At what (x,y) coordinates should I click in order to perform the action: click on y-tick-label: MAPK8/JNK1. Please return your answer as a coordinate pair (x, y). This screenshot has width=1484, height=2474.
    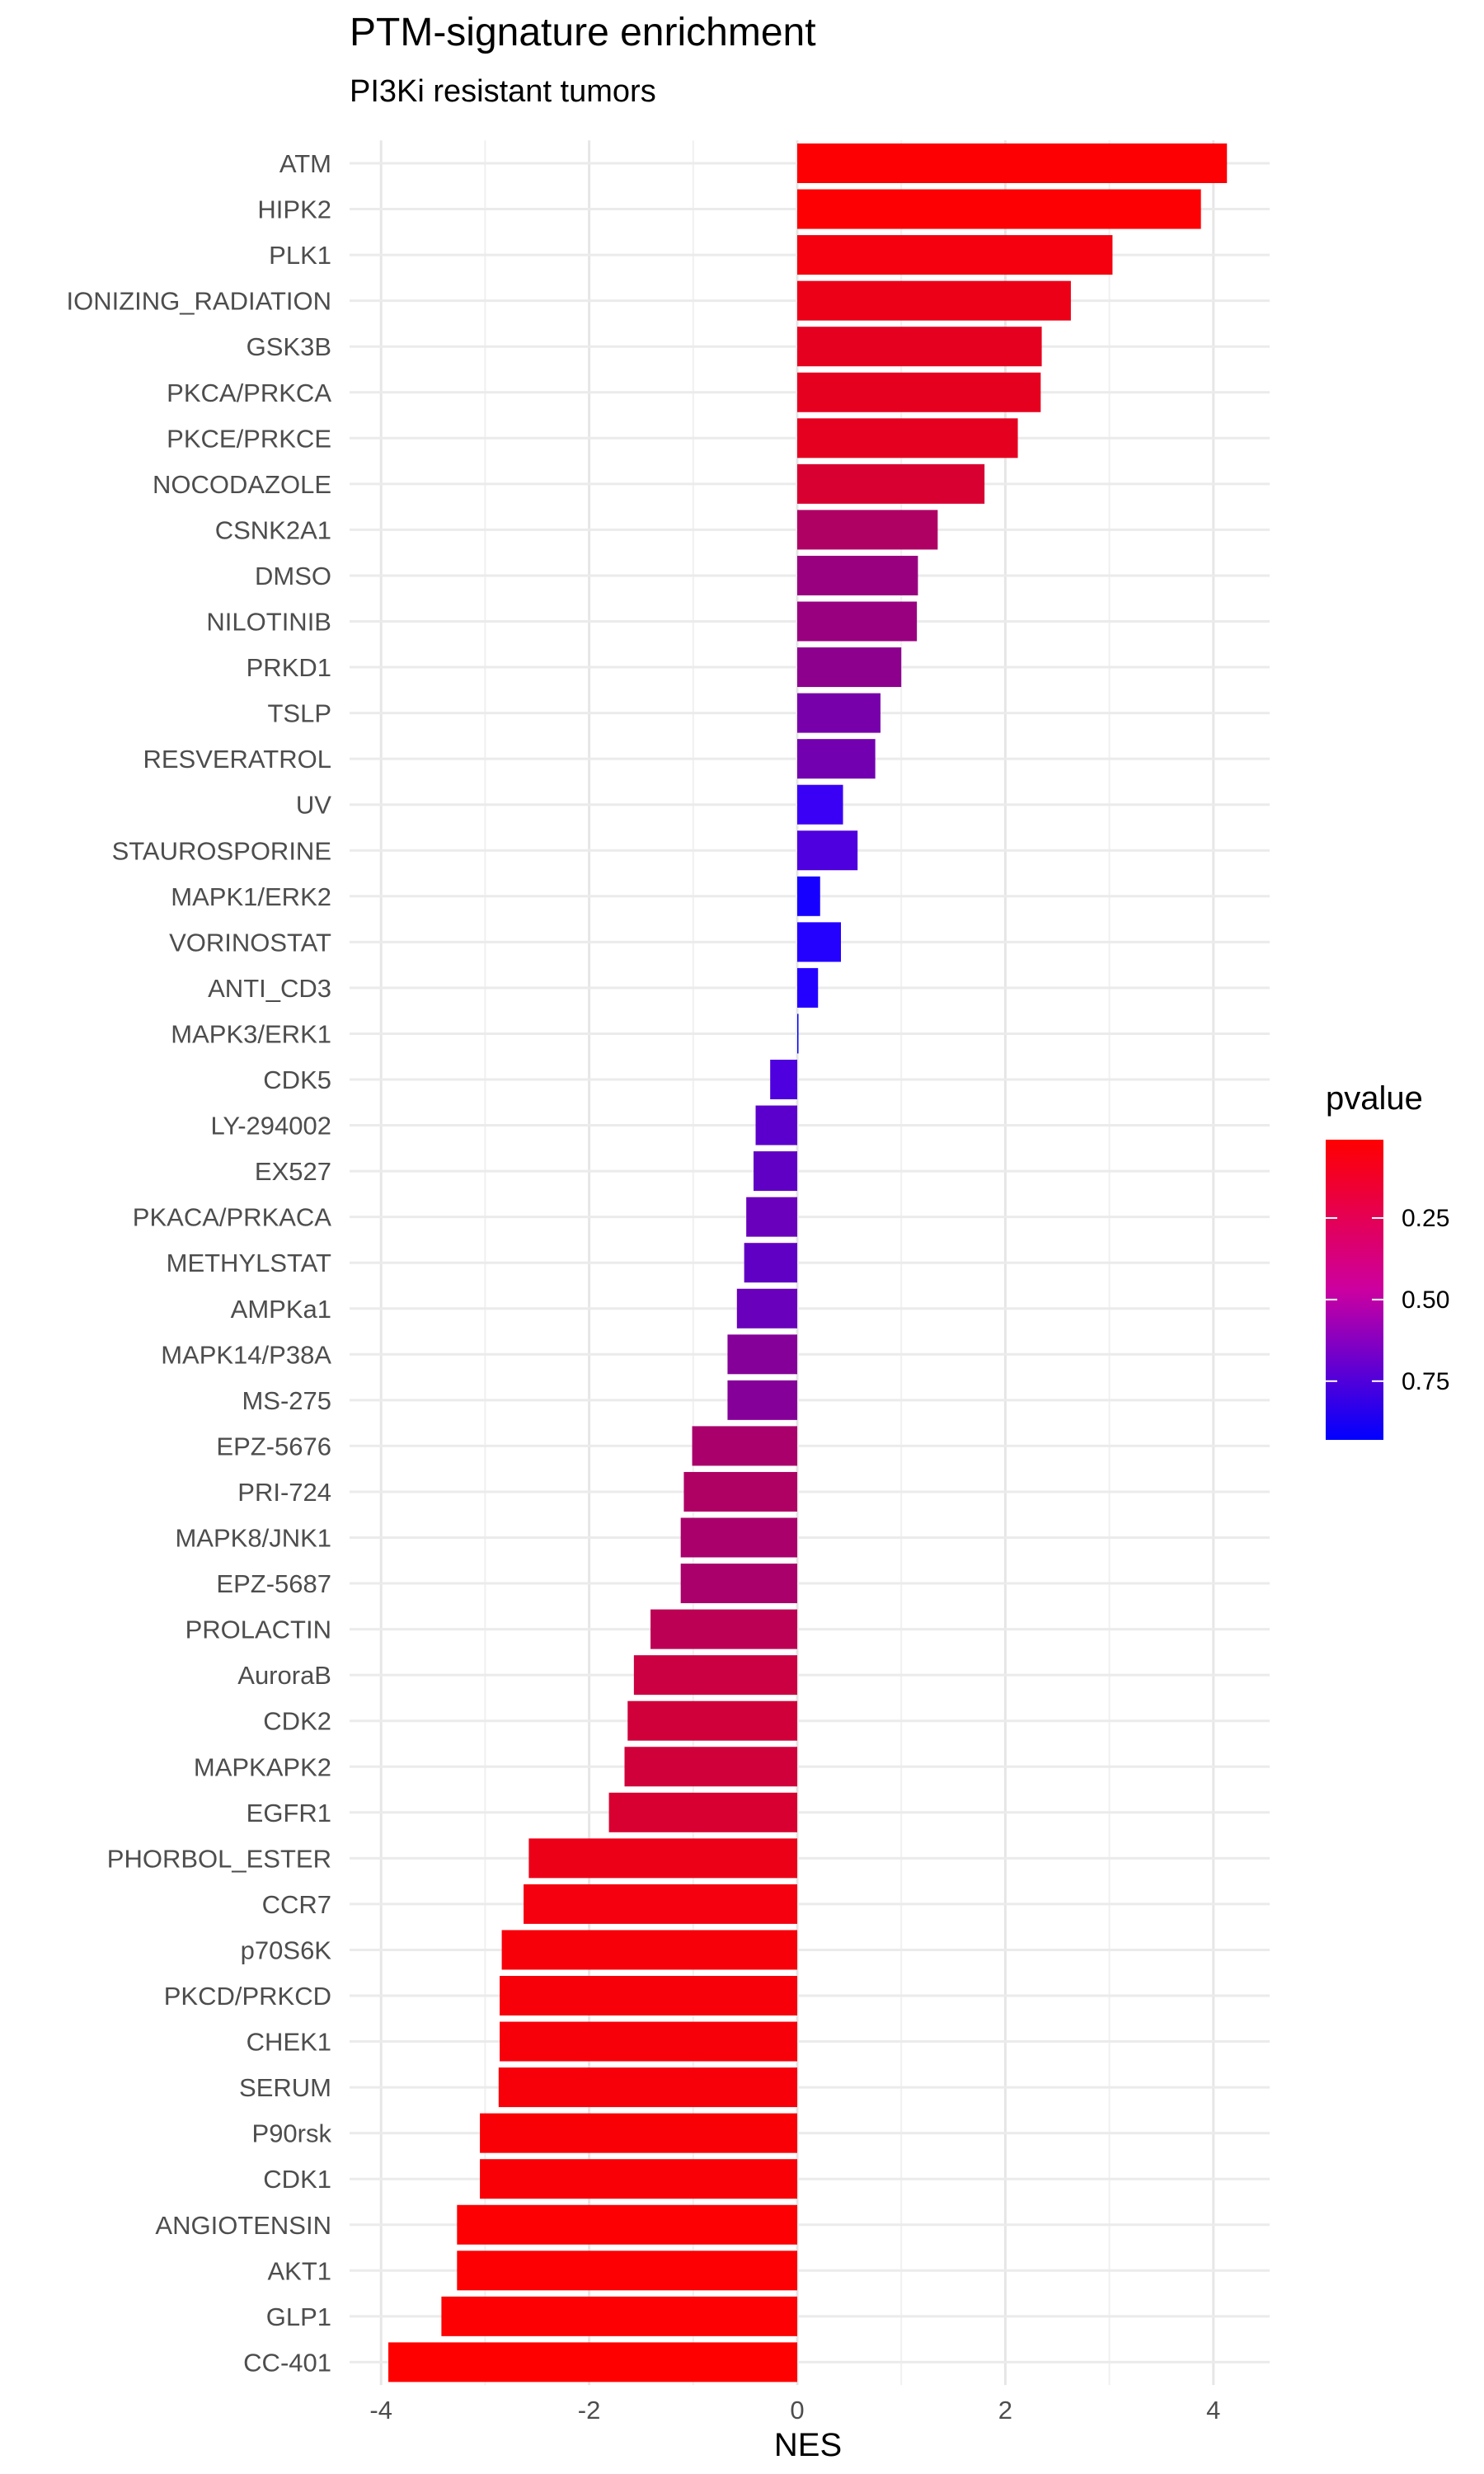
    Looking at the image, I should click on (253, 1538).